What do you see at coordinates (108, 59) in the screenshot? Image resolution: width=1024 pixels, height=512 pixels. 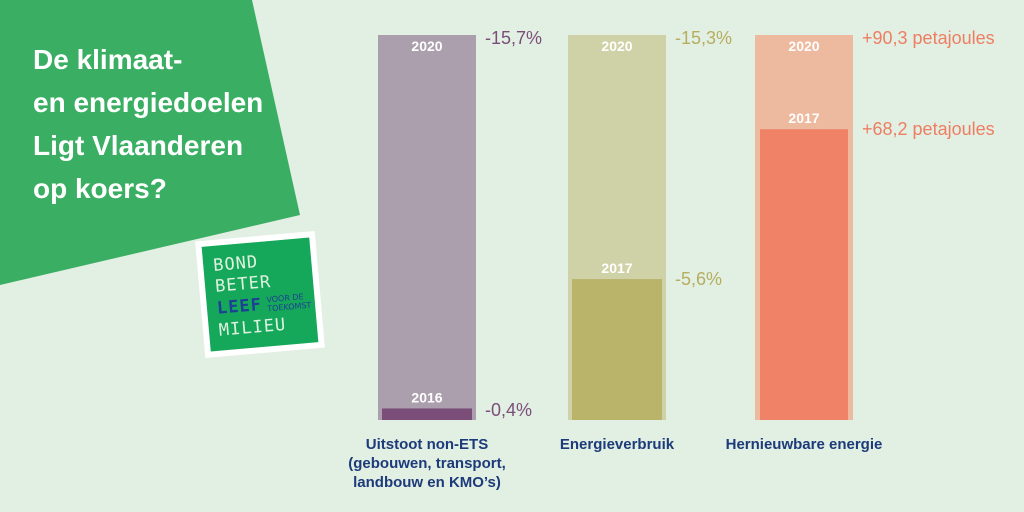 I see `title-line-1: De klimaat-` at bounding box center [108, 59].